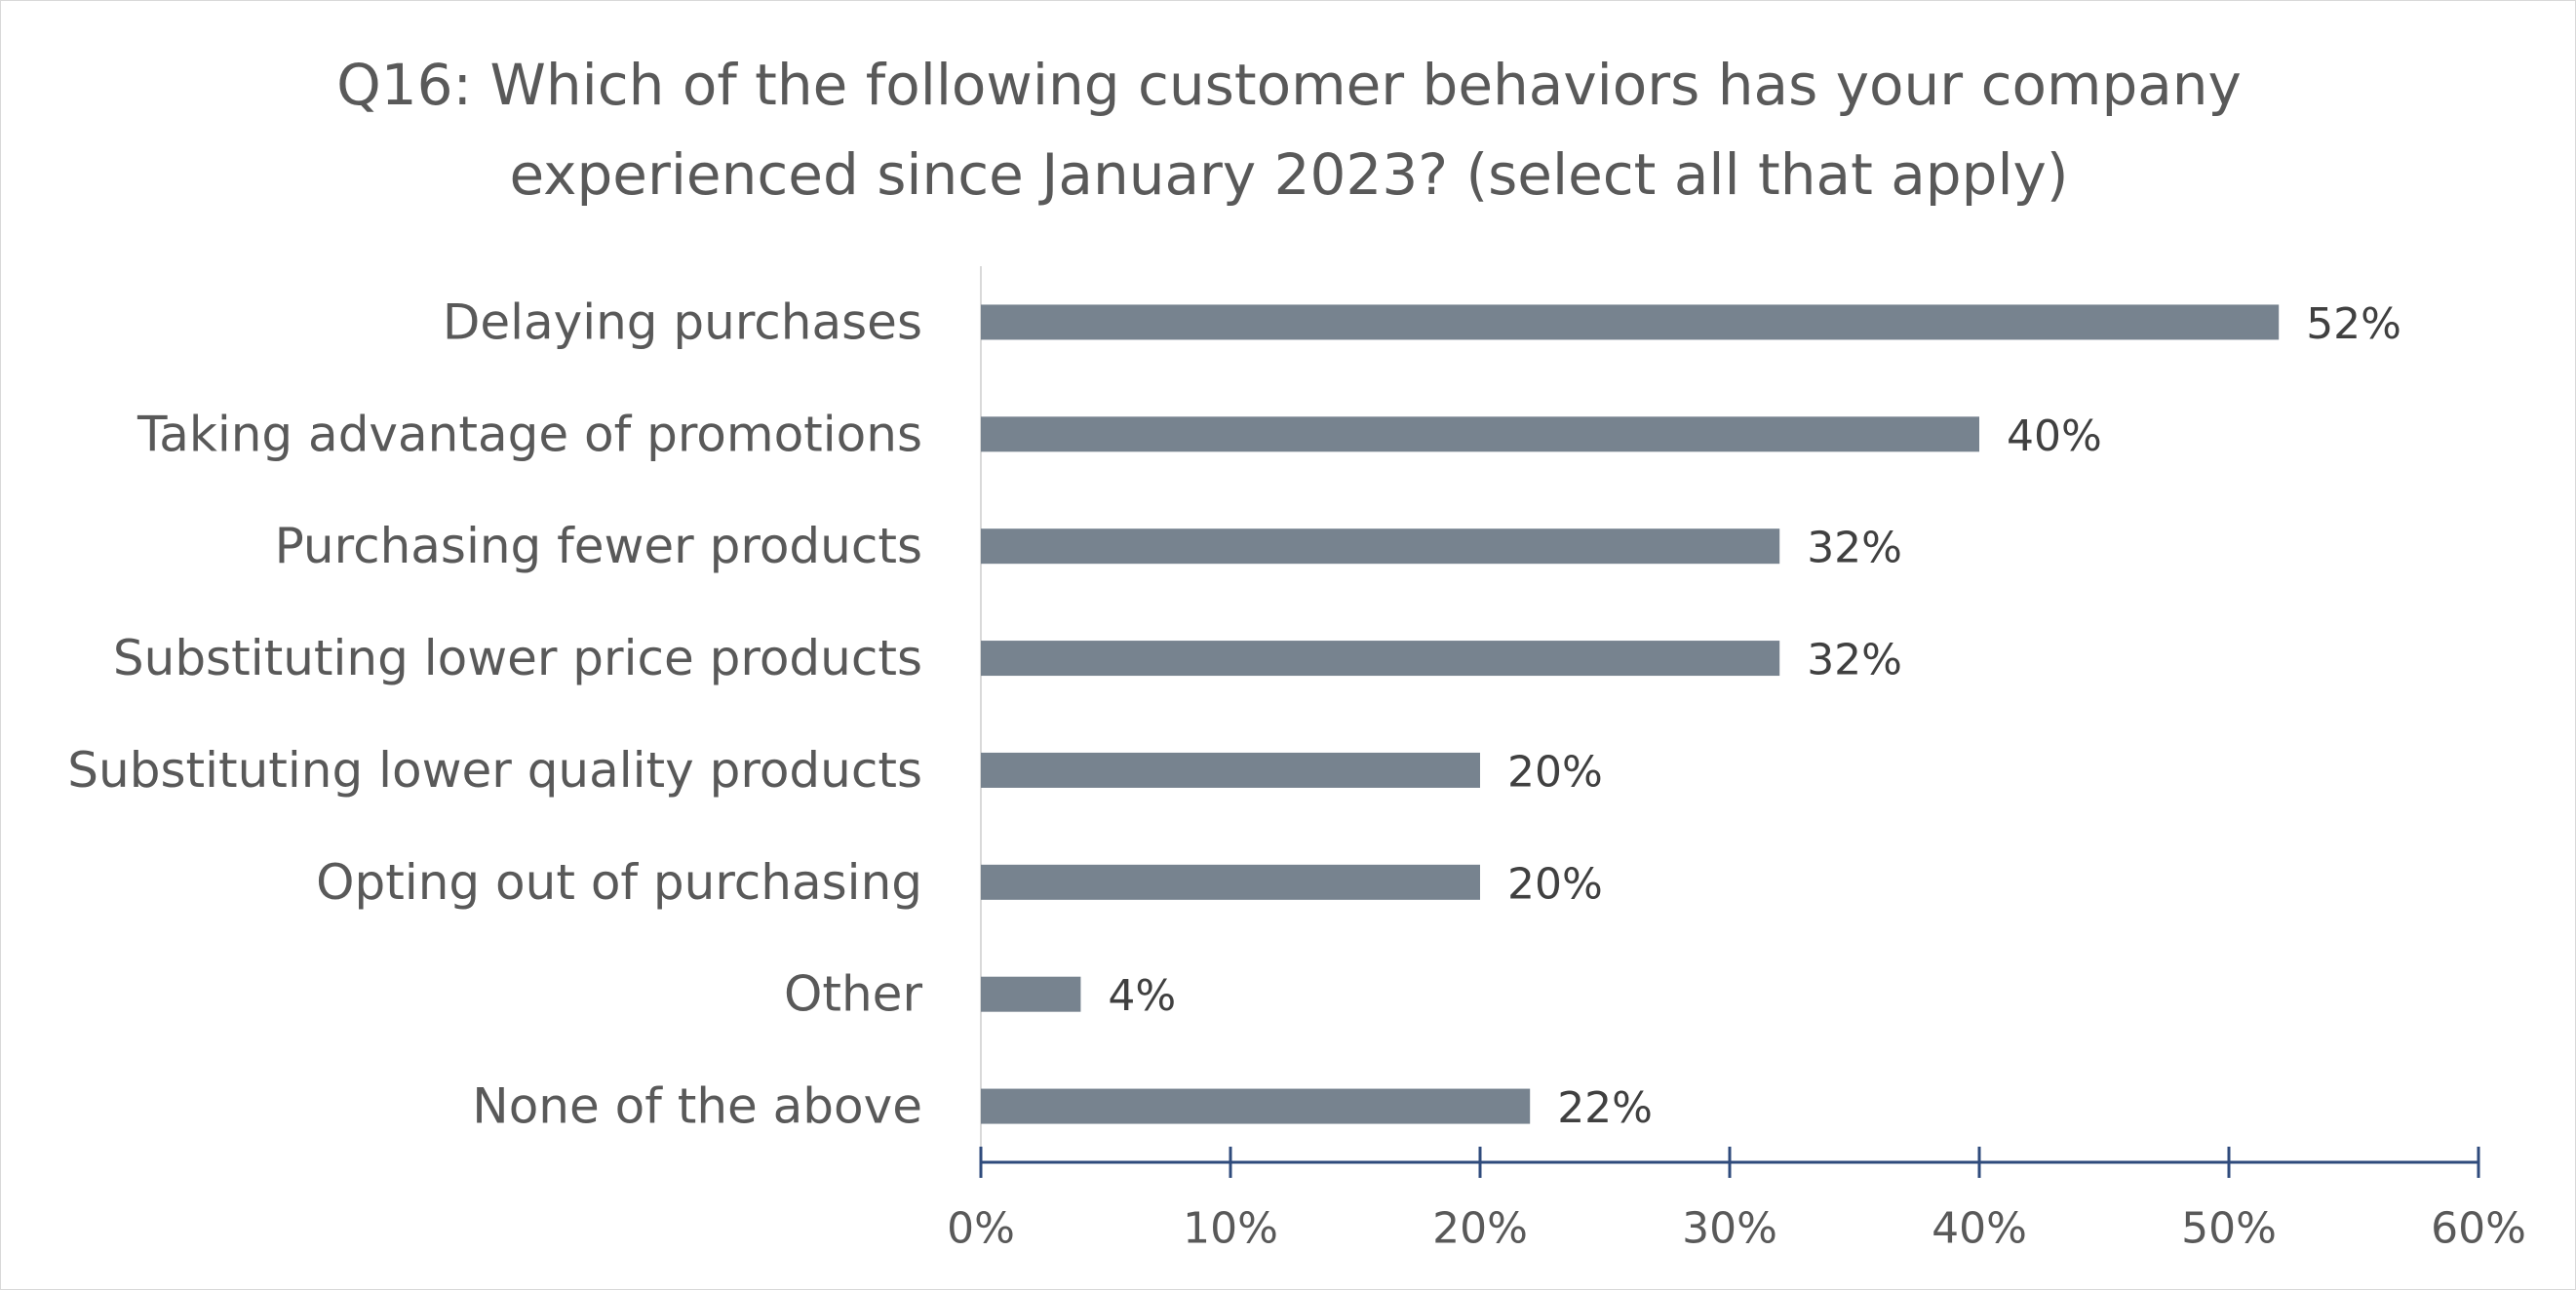 The height and width of the screenshot is (1290, 2576). I want to click on x-tick-label: 60%, so click(2478, 1229).